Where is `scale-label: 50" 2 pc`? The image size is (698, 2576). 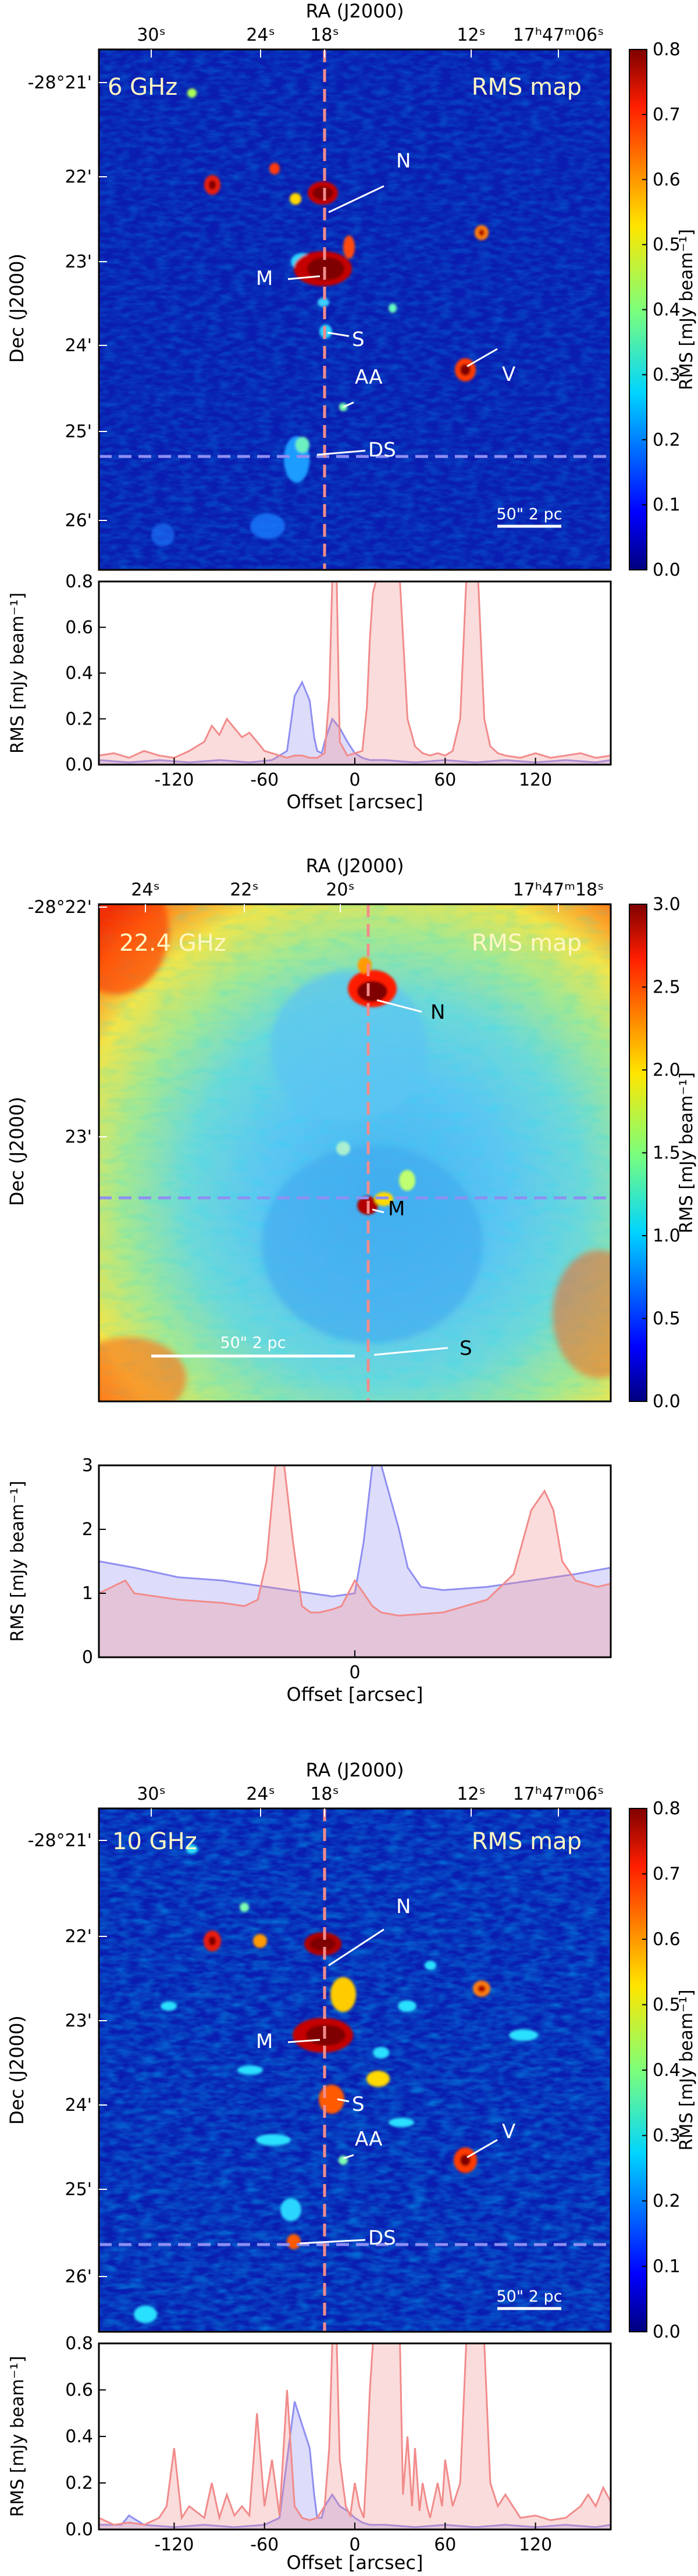 scale-label: 50" 2 pc is located at coordinates (529, 2297).